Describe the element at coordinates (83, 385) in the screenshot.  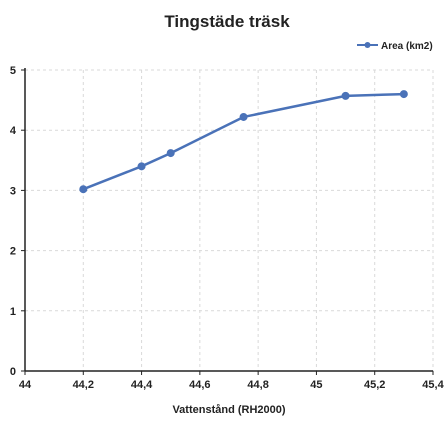
I see `x-tick-label: 44,2` at that location.